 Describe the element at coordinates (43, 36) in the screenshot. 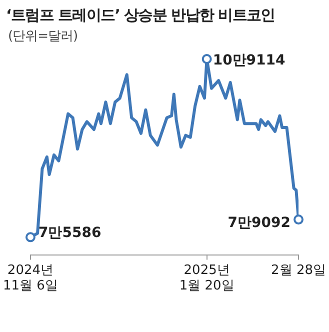

I see `chart-subtitle: (단위=달러)` at that location.